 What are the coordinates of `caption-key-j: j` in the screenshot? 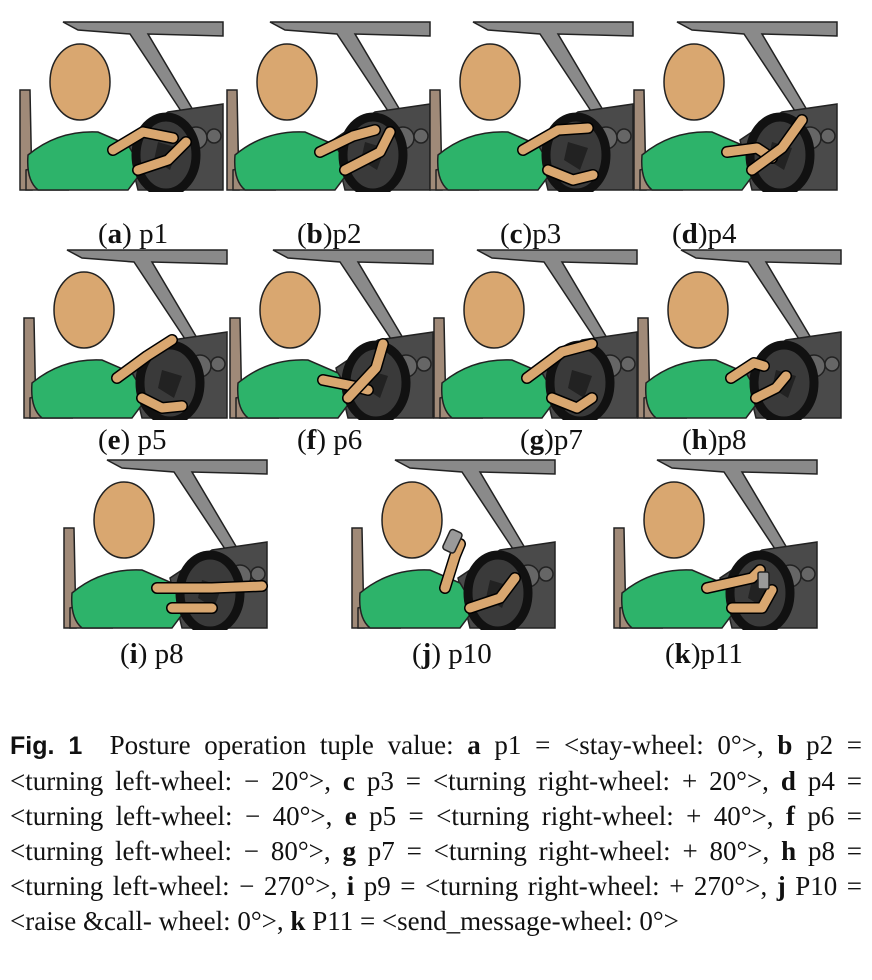 It's located at (781, 886).